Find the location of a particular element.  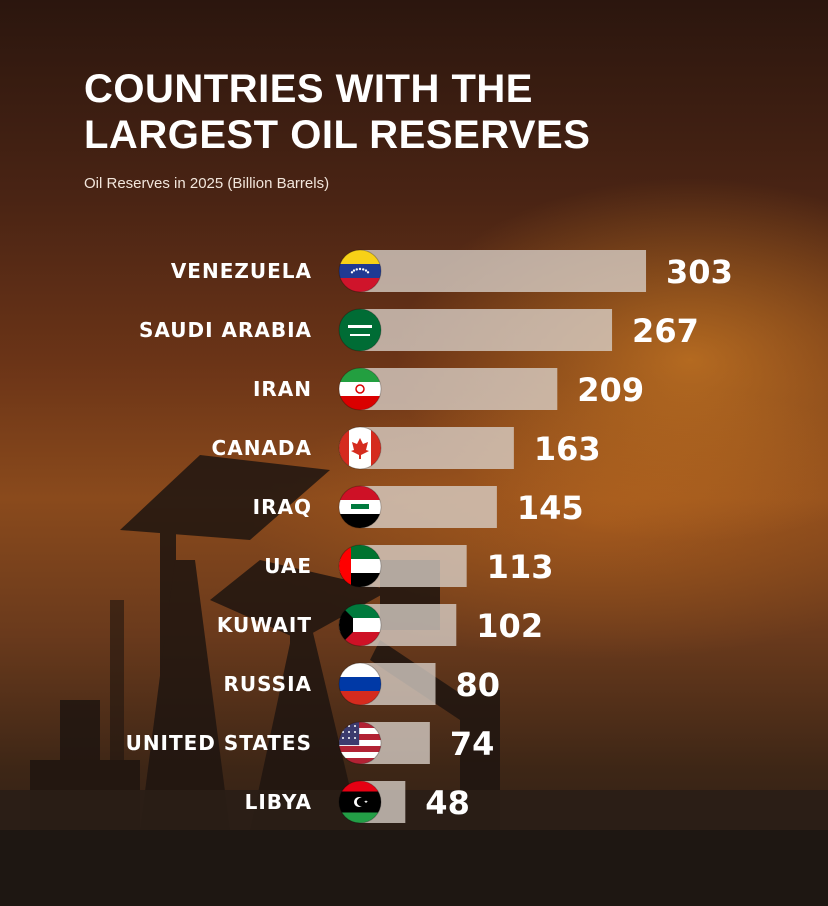

chart-title: COUNTRIES WITH THE LARGEST OIL RESERVES is located at coordinates (337, 112).